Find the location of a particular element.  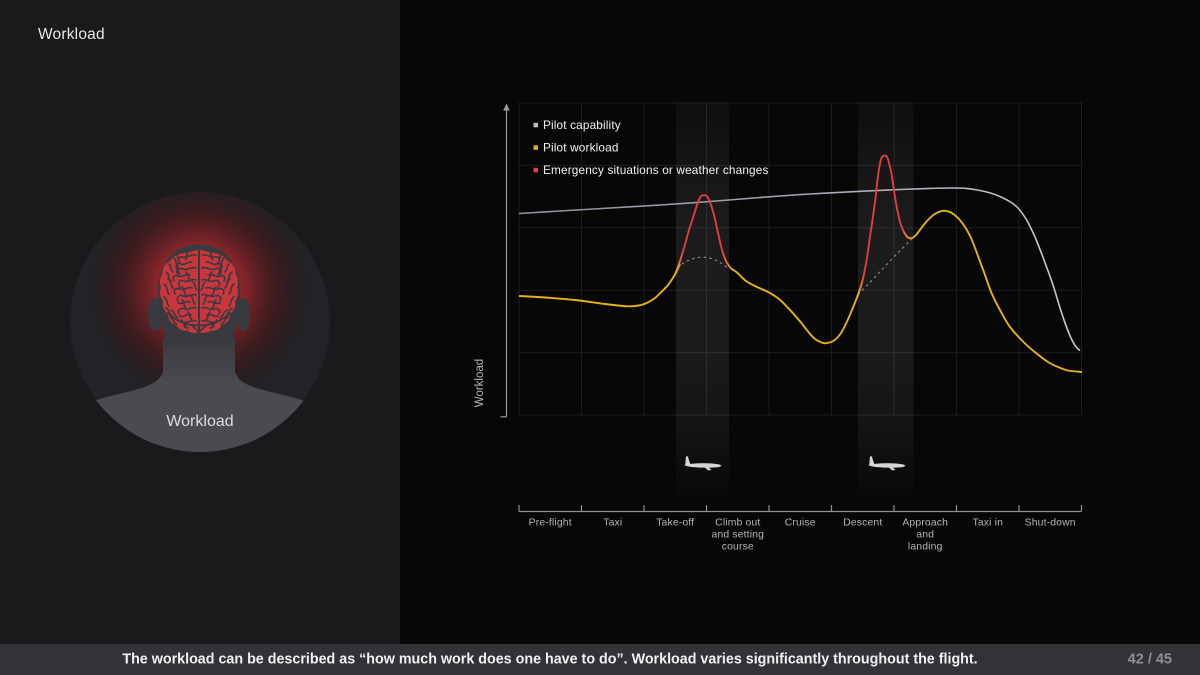

svg-text: 42 / 45 is located at coordinates (1150, 659).